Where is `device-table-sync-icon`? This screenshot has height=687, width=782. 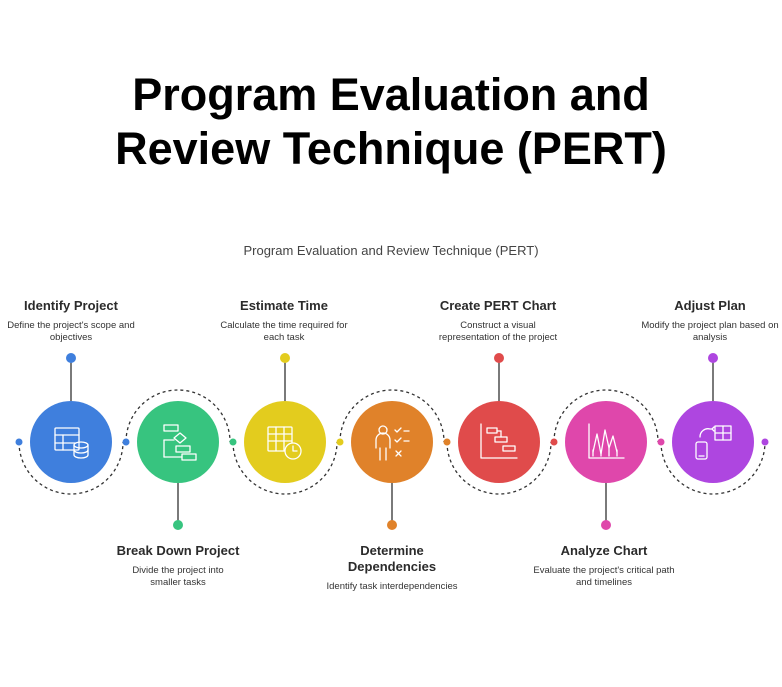
device-table-sync-icon is located at coordinates (713, 442).